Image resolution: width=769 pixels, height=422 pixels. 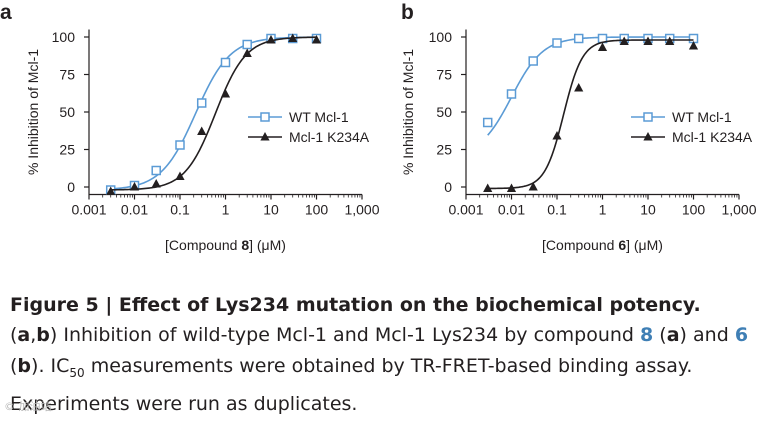 What do you see at coordinates (225, 245) in the screenshot?
I see `x-axis-title: [Compound 8] (μM)` at bounding box center [225, 245].